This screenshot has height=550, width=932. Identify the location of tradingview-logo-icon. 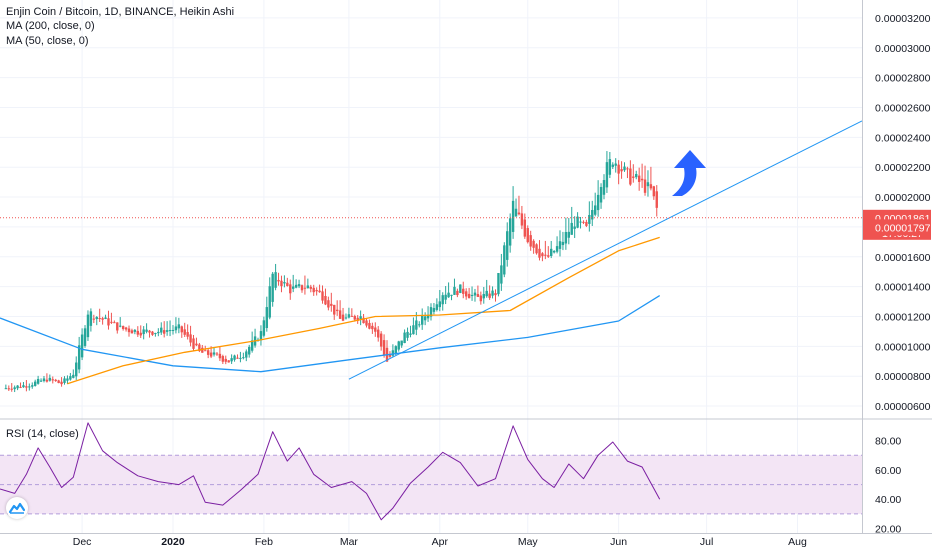
(17, 508).